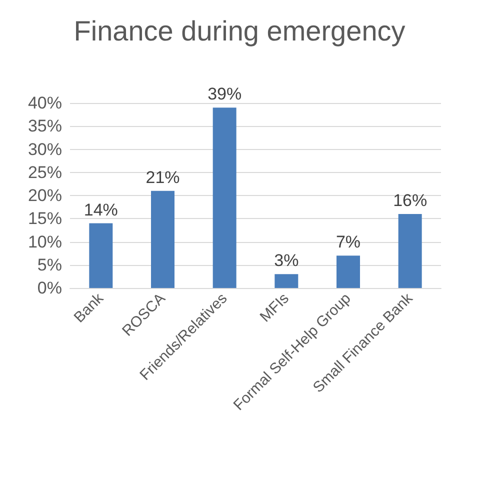  What do you see at coordinates (45, 103) in the screenshot?
I see `y-tick-label: 40%` at bounding box center [45, 103].